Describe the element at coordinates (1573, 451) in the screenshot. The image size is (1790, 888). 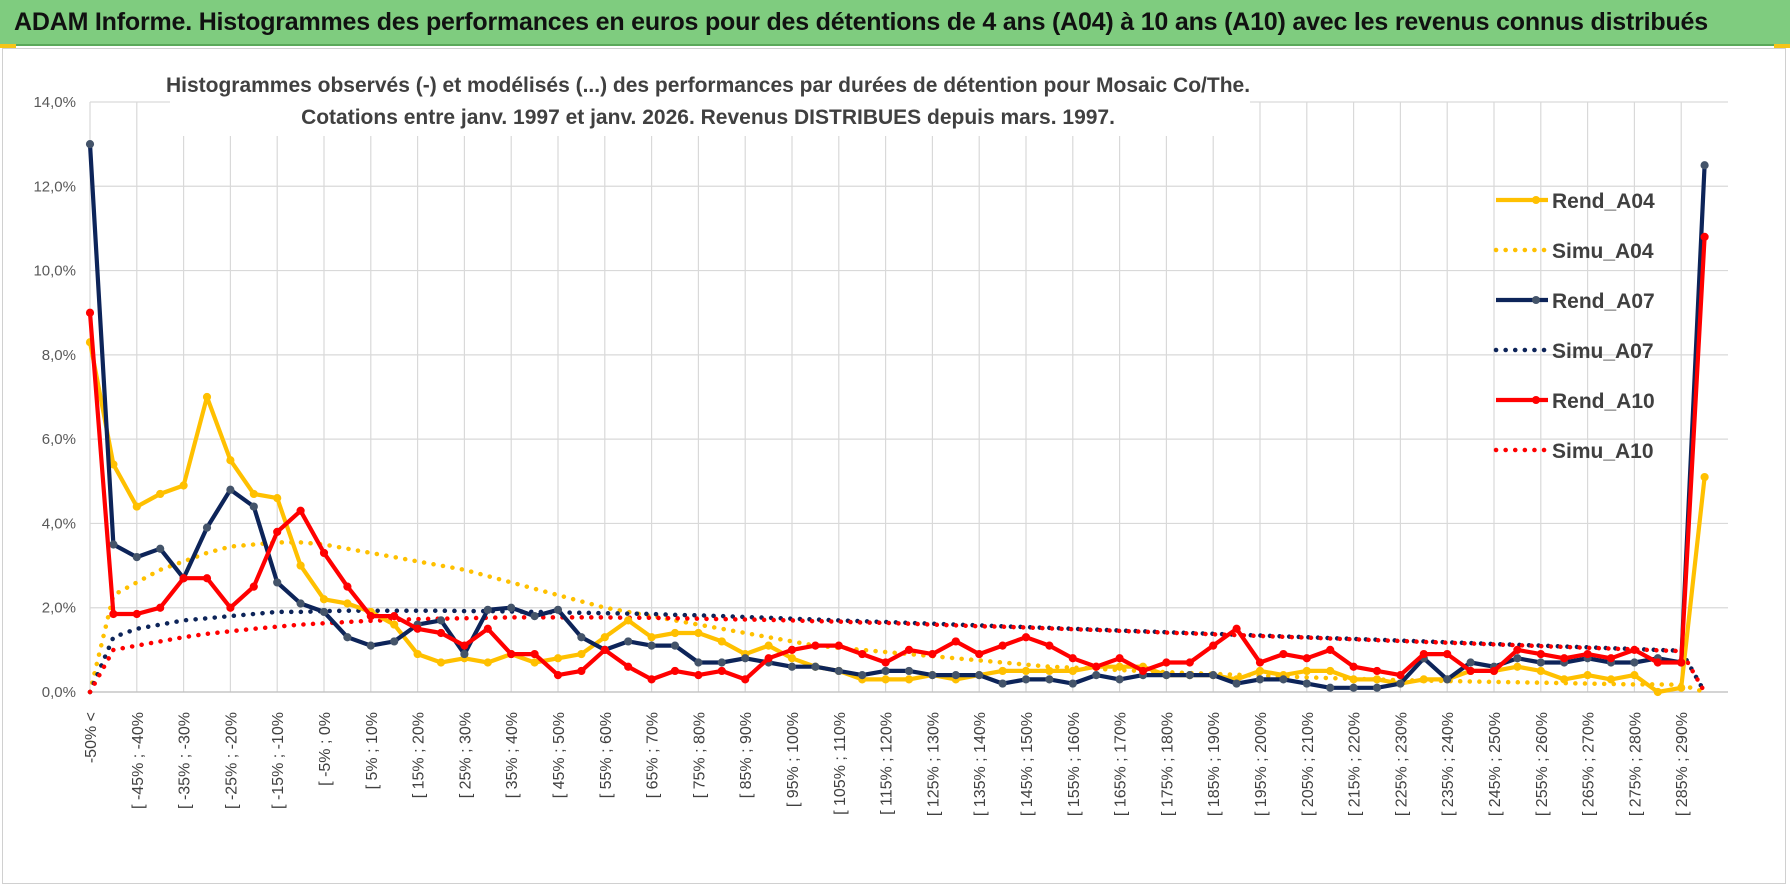
I see `legend-item-simu-a10: Simu_A10` at that location.